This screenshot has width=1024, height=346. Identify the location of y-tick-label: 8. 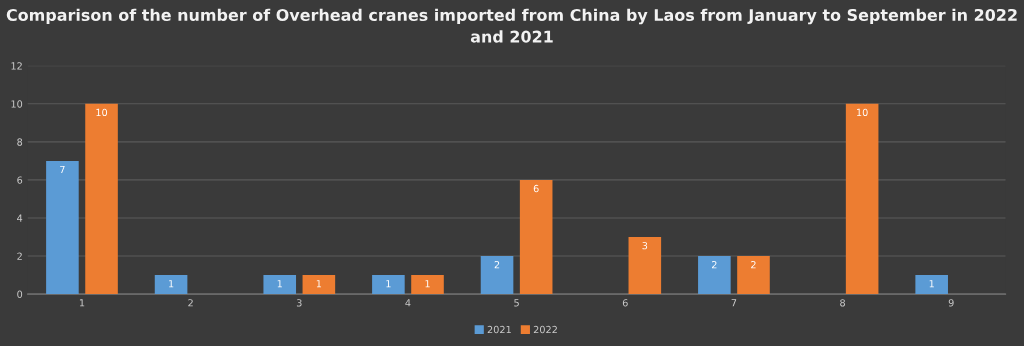
(20, 142).